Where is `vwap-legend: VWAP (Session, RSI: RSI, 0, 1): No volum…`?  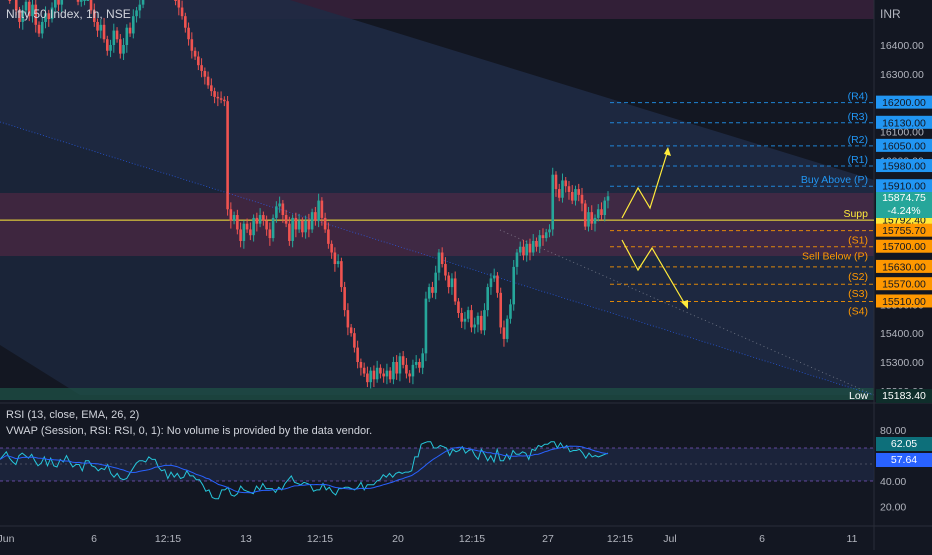
vwap-legend: VWAP (Session, RSI: RSI, 0, 1): No volum… is located at coordinates (189, 431).